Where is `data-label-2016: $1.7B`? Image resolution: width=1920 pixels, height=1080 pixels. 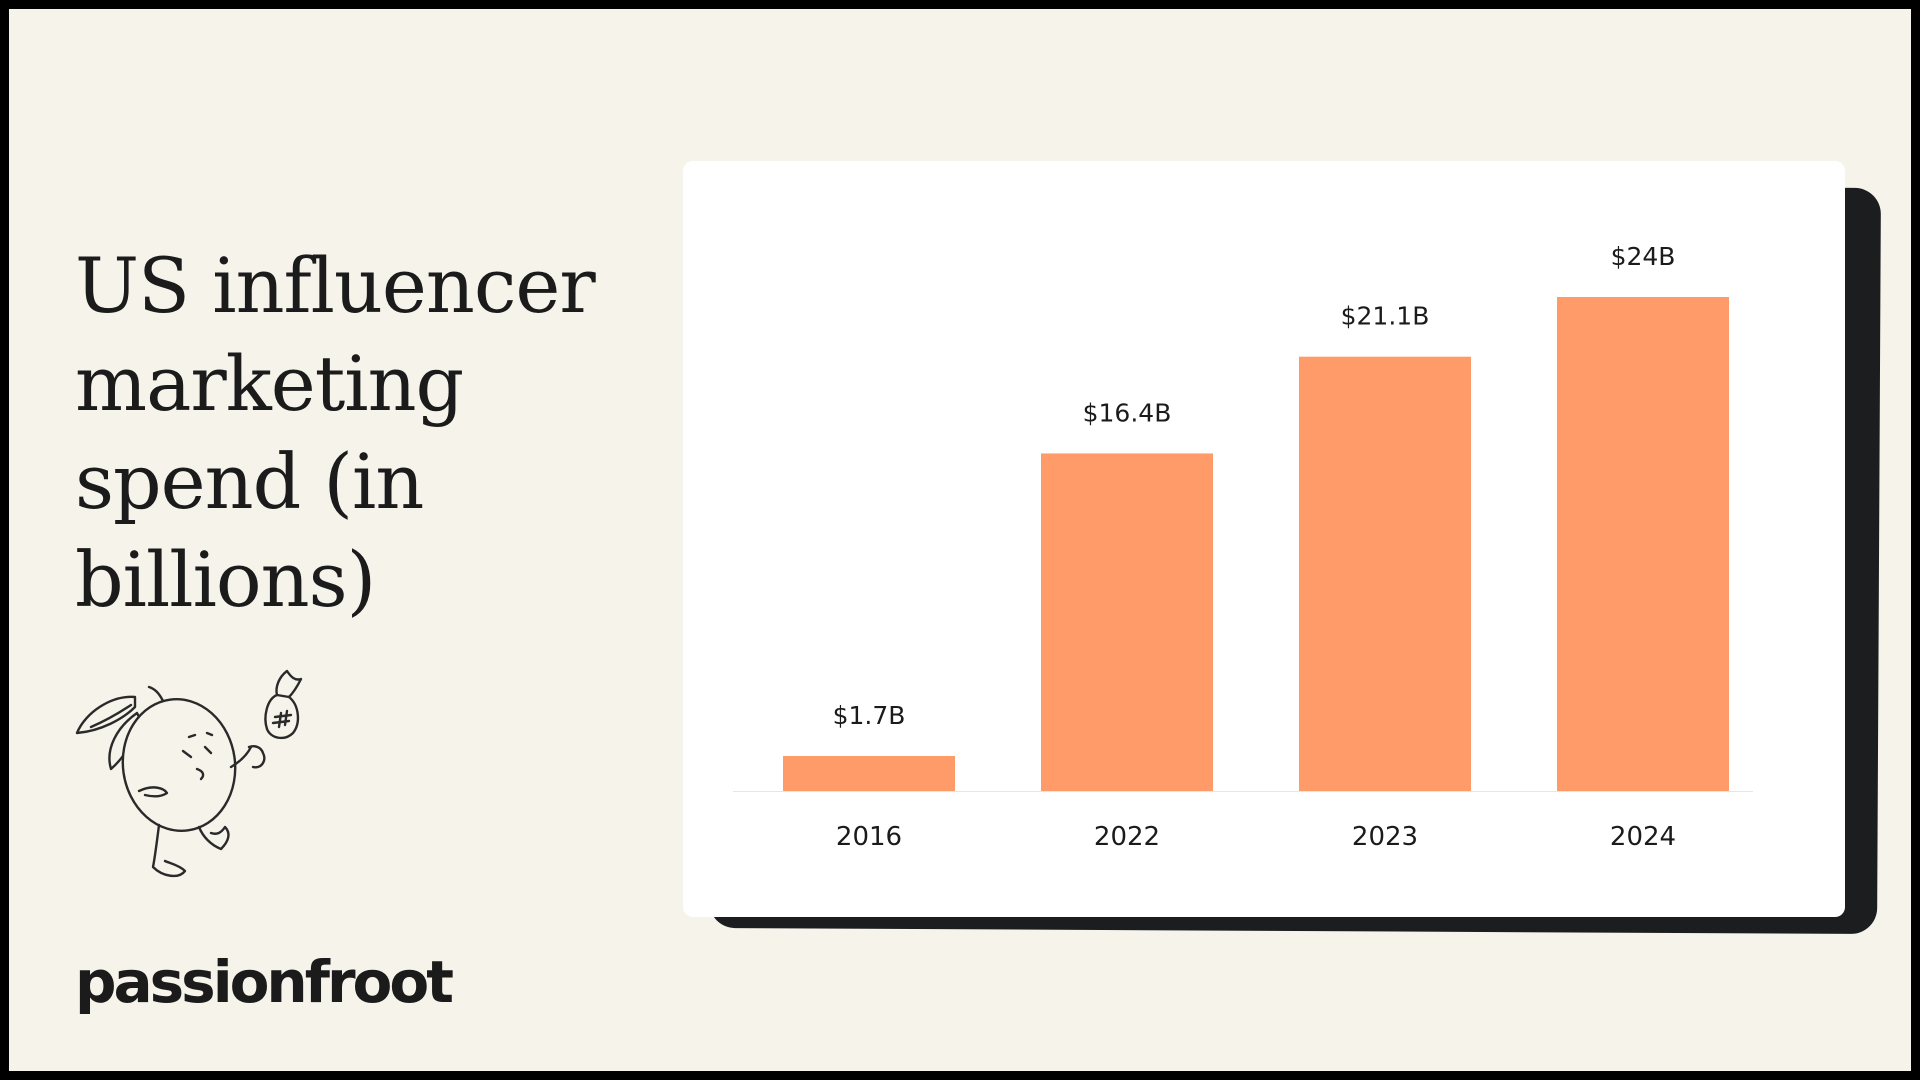 data-label-2016: $1.7B is located at coordinates (869, 715).